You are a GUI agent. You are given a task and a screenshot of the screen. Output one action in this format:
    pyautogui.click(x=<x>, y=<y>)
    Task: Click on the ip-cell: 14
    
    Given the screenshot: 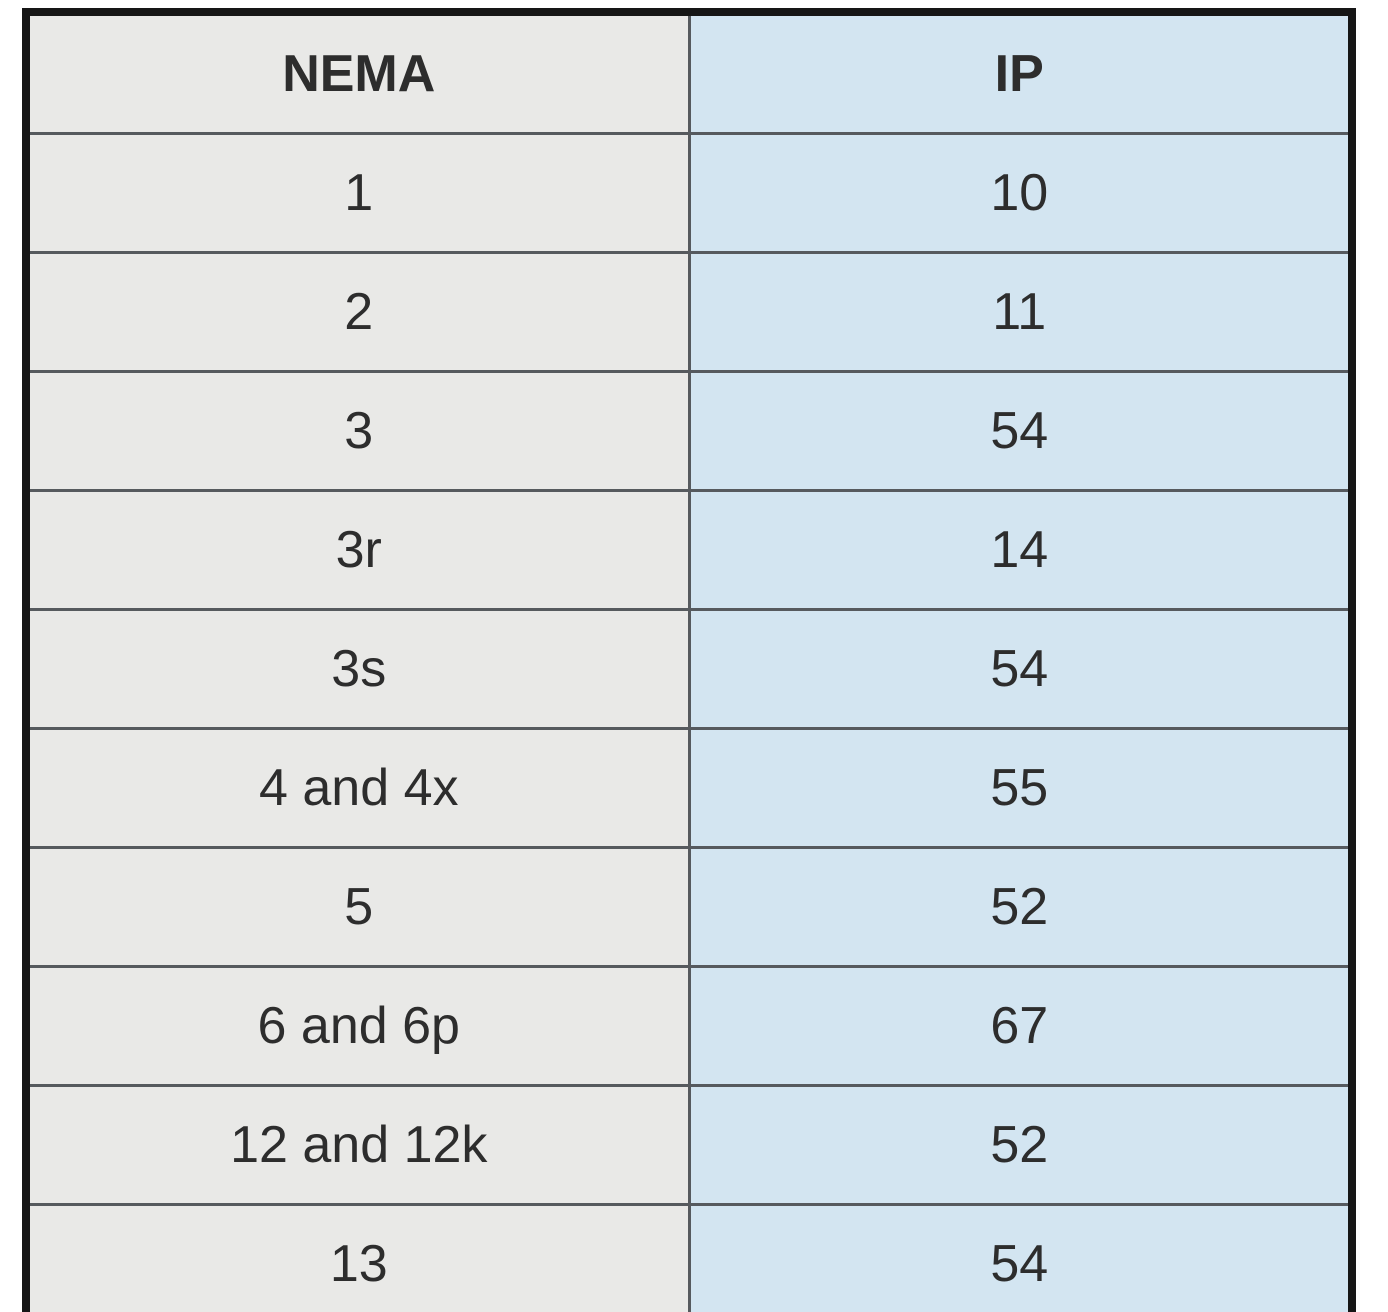 What is the action you would take?
    pyautogui.click(x=1020, y=550)
    